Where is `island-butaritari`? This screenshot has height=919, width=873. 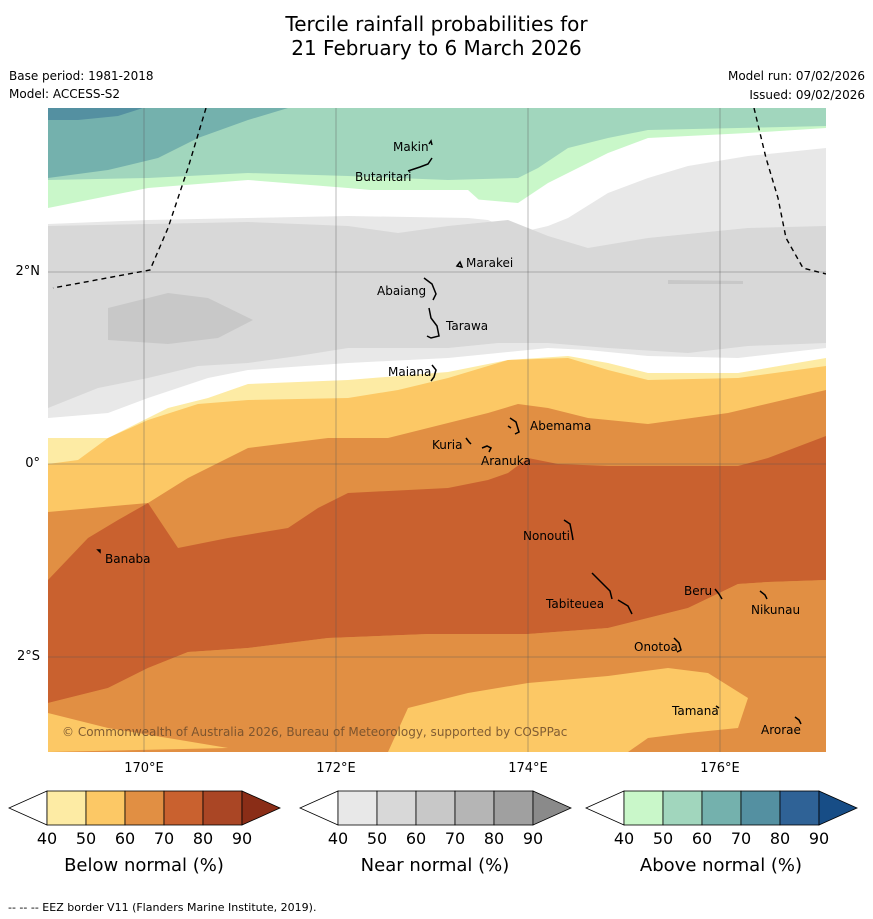 island-butaritari is located at coordinates (420, 164).